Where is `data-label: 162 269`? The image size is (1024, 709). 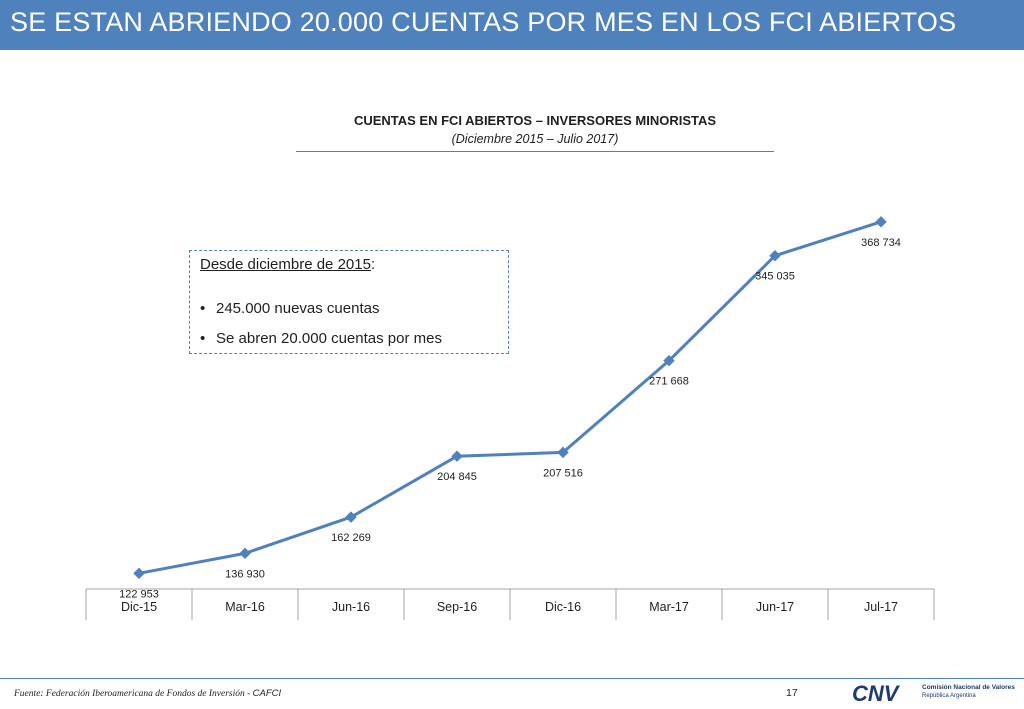 data-label: 162 269 is located at coordinates (351, 538).